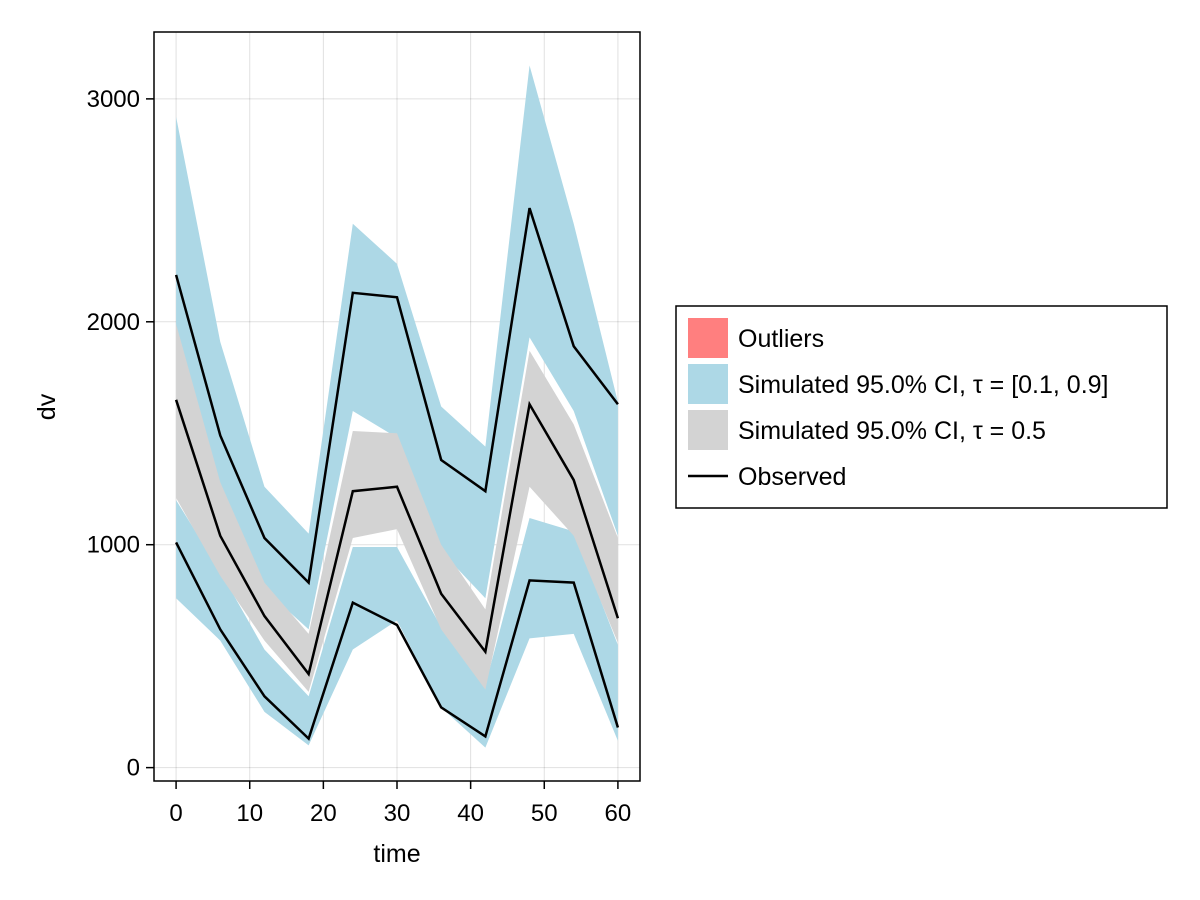  I want to click on x-tick-label: 0, so click(175, 813).